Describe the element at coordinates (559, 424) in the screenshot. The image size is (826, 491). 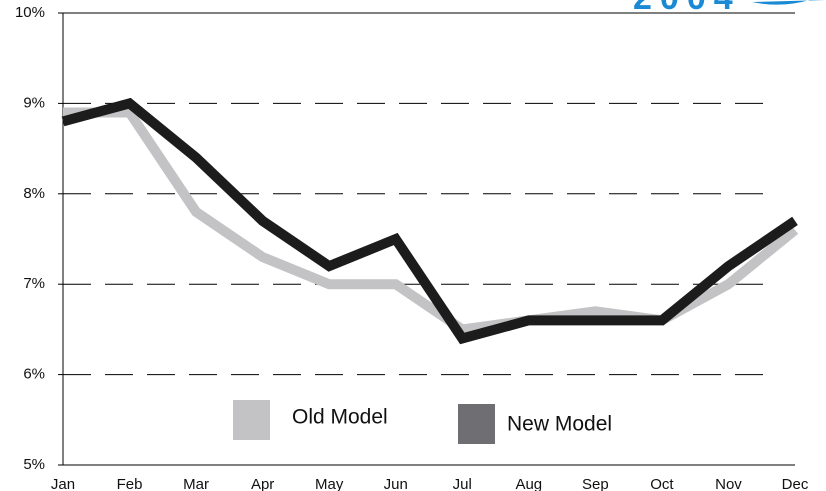
I see `legend-label: New Model` at that location.